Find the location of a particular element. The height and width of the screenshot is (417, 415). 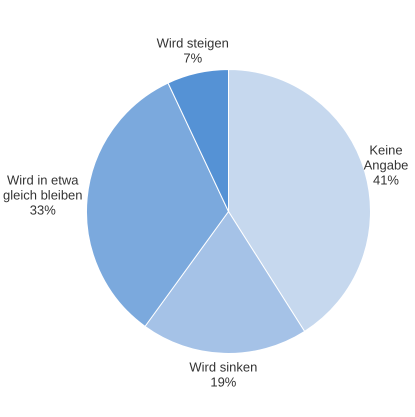

data-label: 33% is located at coordinates (43, 210).